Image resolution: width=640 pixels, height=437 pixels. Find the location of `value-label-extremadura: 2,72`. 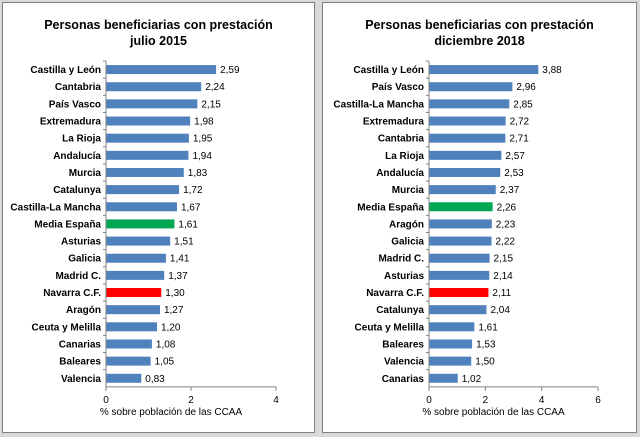

value-label-extremadura: 2,72 is located at coordinates (520, 122).